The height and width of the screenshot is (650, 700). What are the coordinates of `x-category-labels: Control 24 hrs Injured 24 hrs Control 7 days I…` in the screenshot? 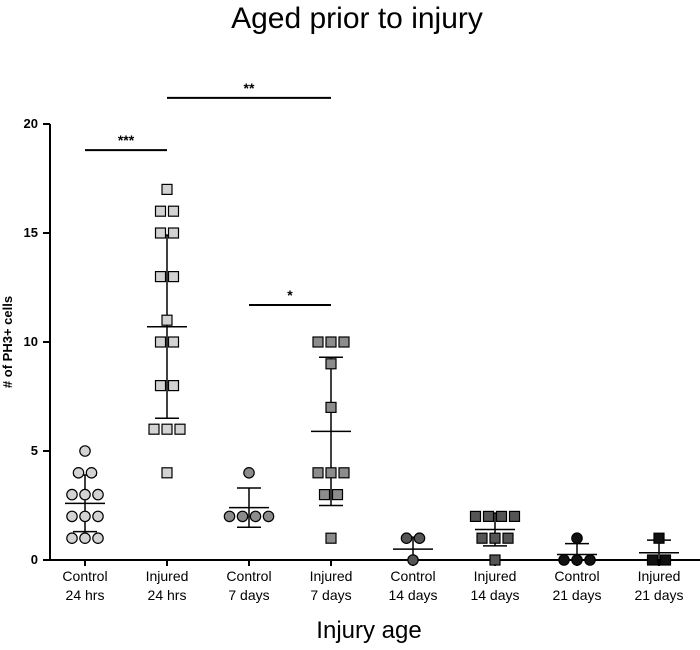 It's located at (373, 581).